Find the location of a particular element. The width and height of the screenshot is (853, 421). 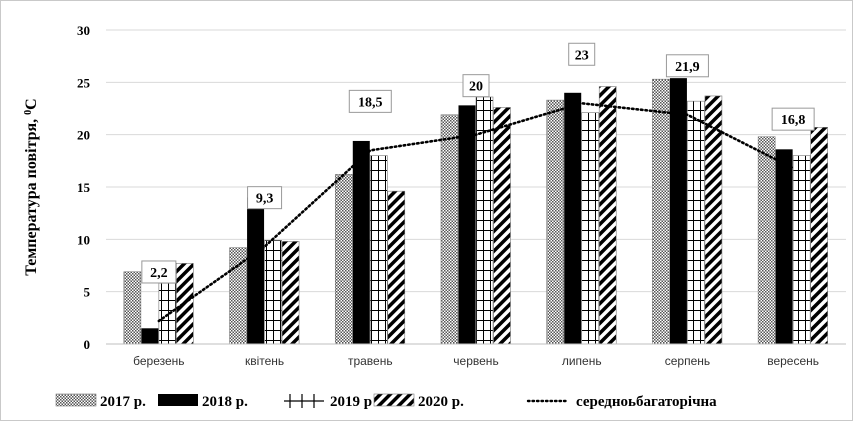

data-label: 20 is located at coordinates (476, 87).